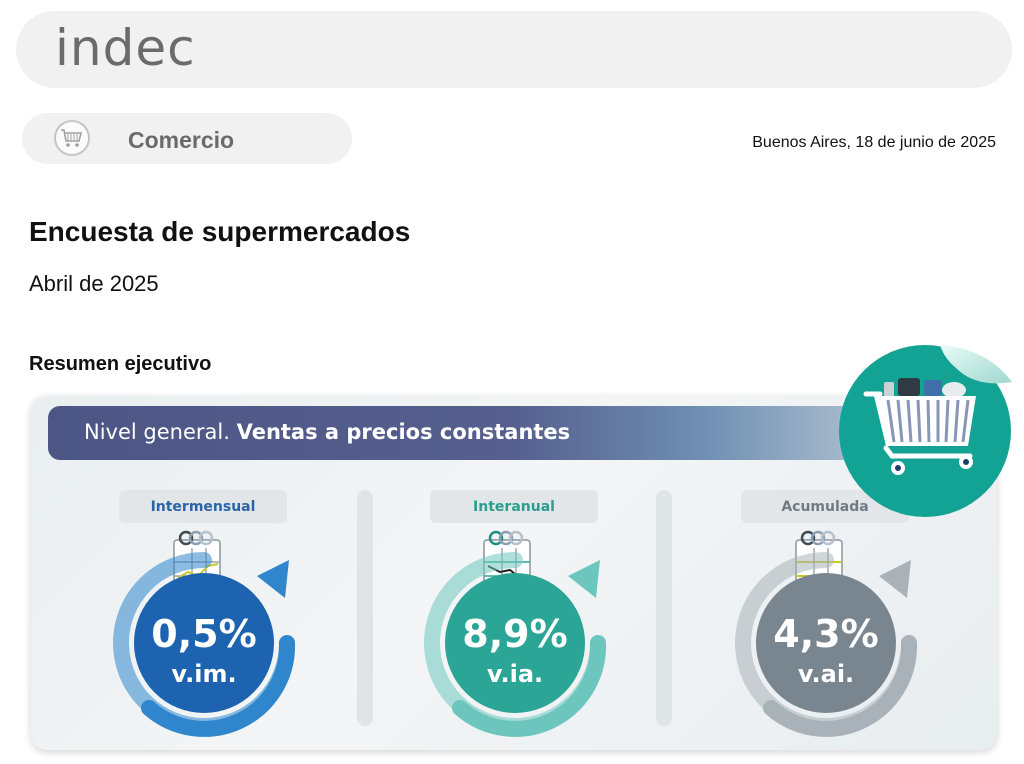 Image resolution: width=1024 pixels, height=764 pixels. I want to click on gauge-acumulada, so click(826, 644).